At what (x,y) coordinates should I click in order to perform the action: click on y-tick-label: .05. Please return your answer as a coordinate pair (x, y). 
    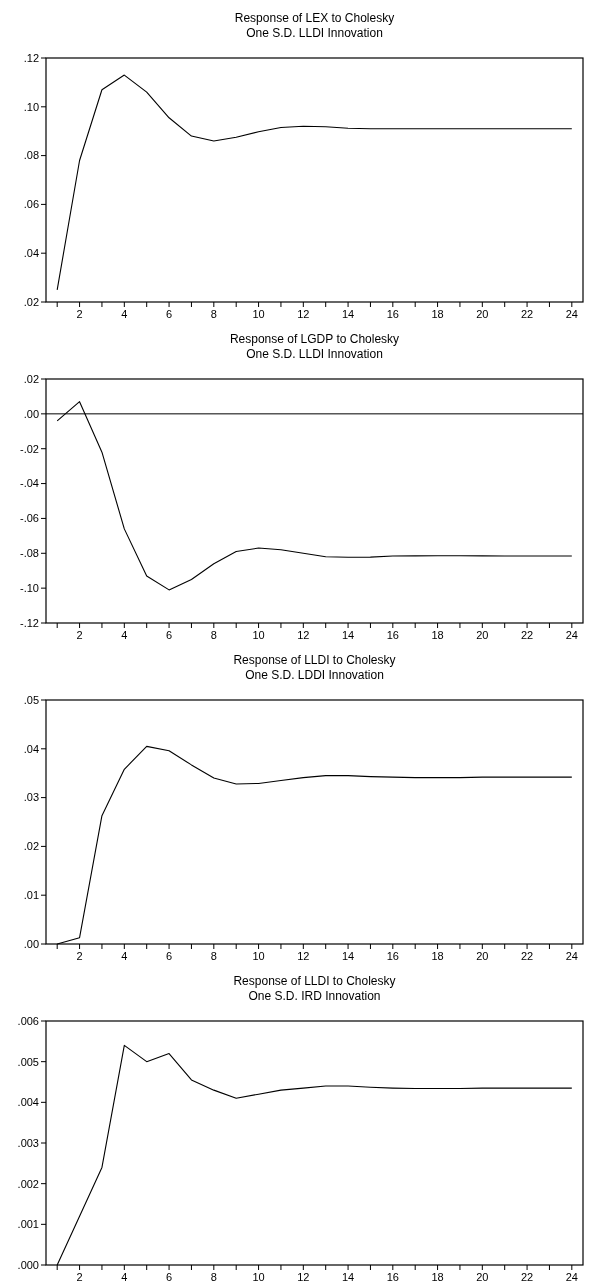
    Looking at the image, I should click on (31, 699).